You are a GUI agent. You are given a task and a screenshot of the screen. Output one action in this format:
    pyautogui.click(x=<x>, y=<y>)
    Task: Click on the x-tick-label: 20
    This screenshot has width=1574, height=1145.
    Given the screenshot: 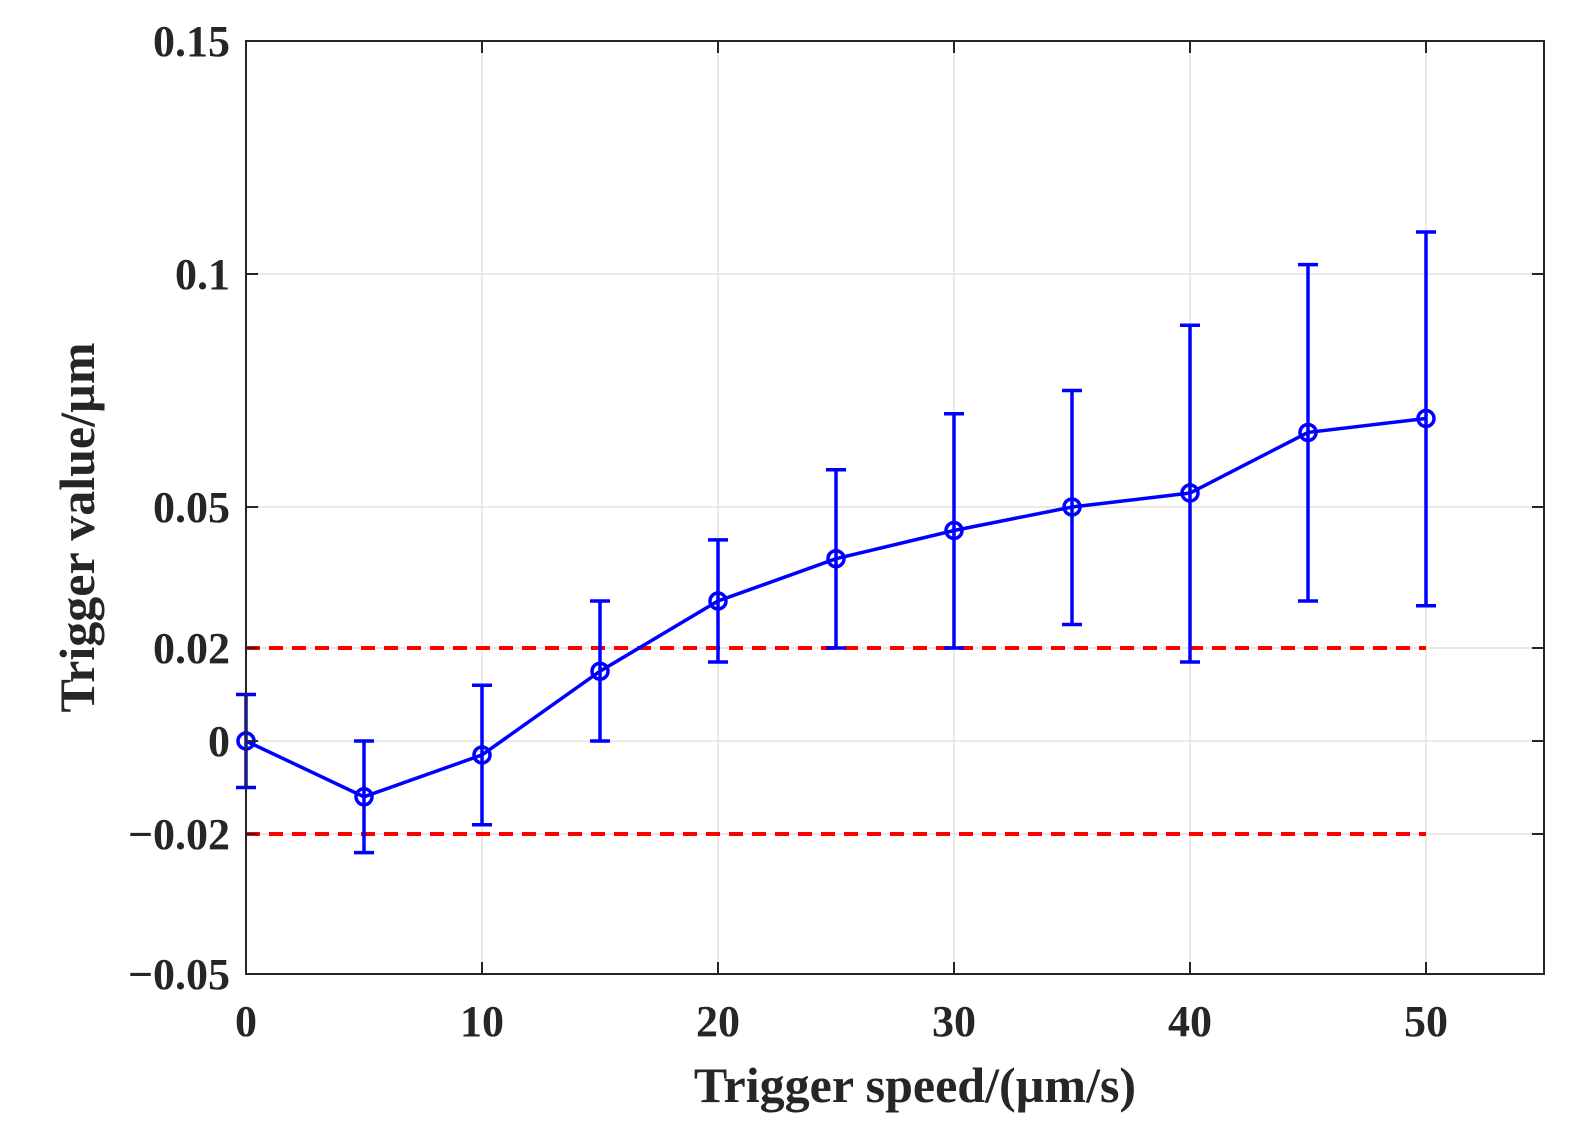 What is the action you would take?
    pyautogui.click(x=718, y=1021)
    